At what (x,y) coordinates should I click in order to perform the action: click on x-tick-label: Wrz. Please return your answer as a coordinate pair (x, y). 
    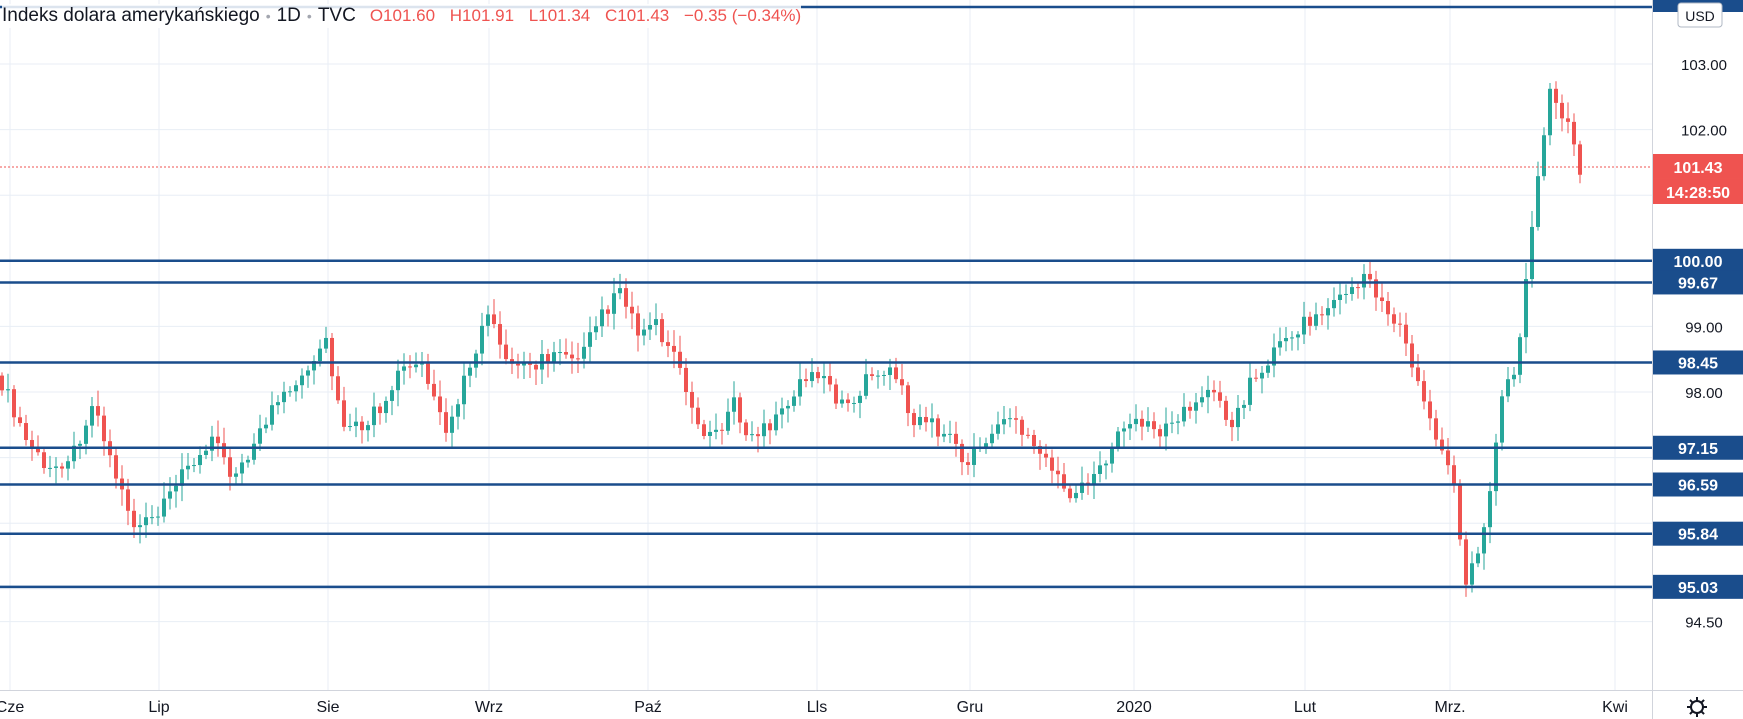
    Looking at the image, I should click on (489, 707).